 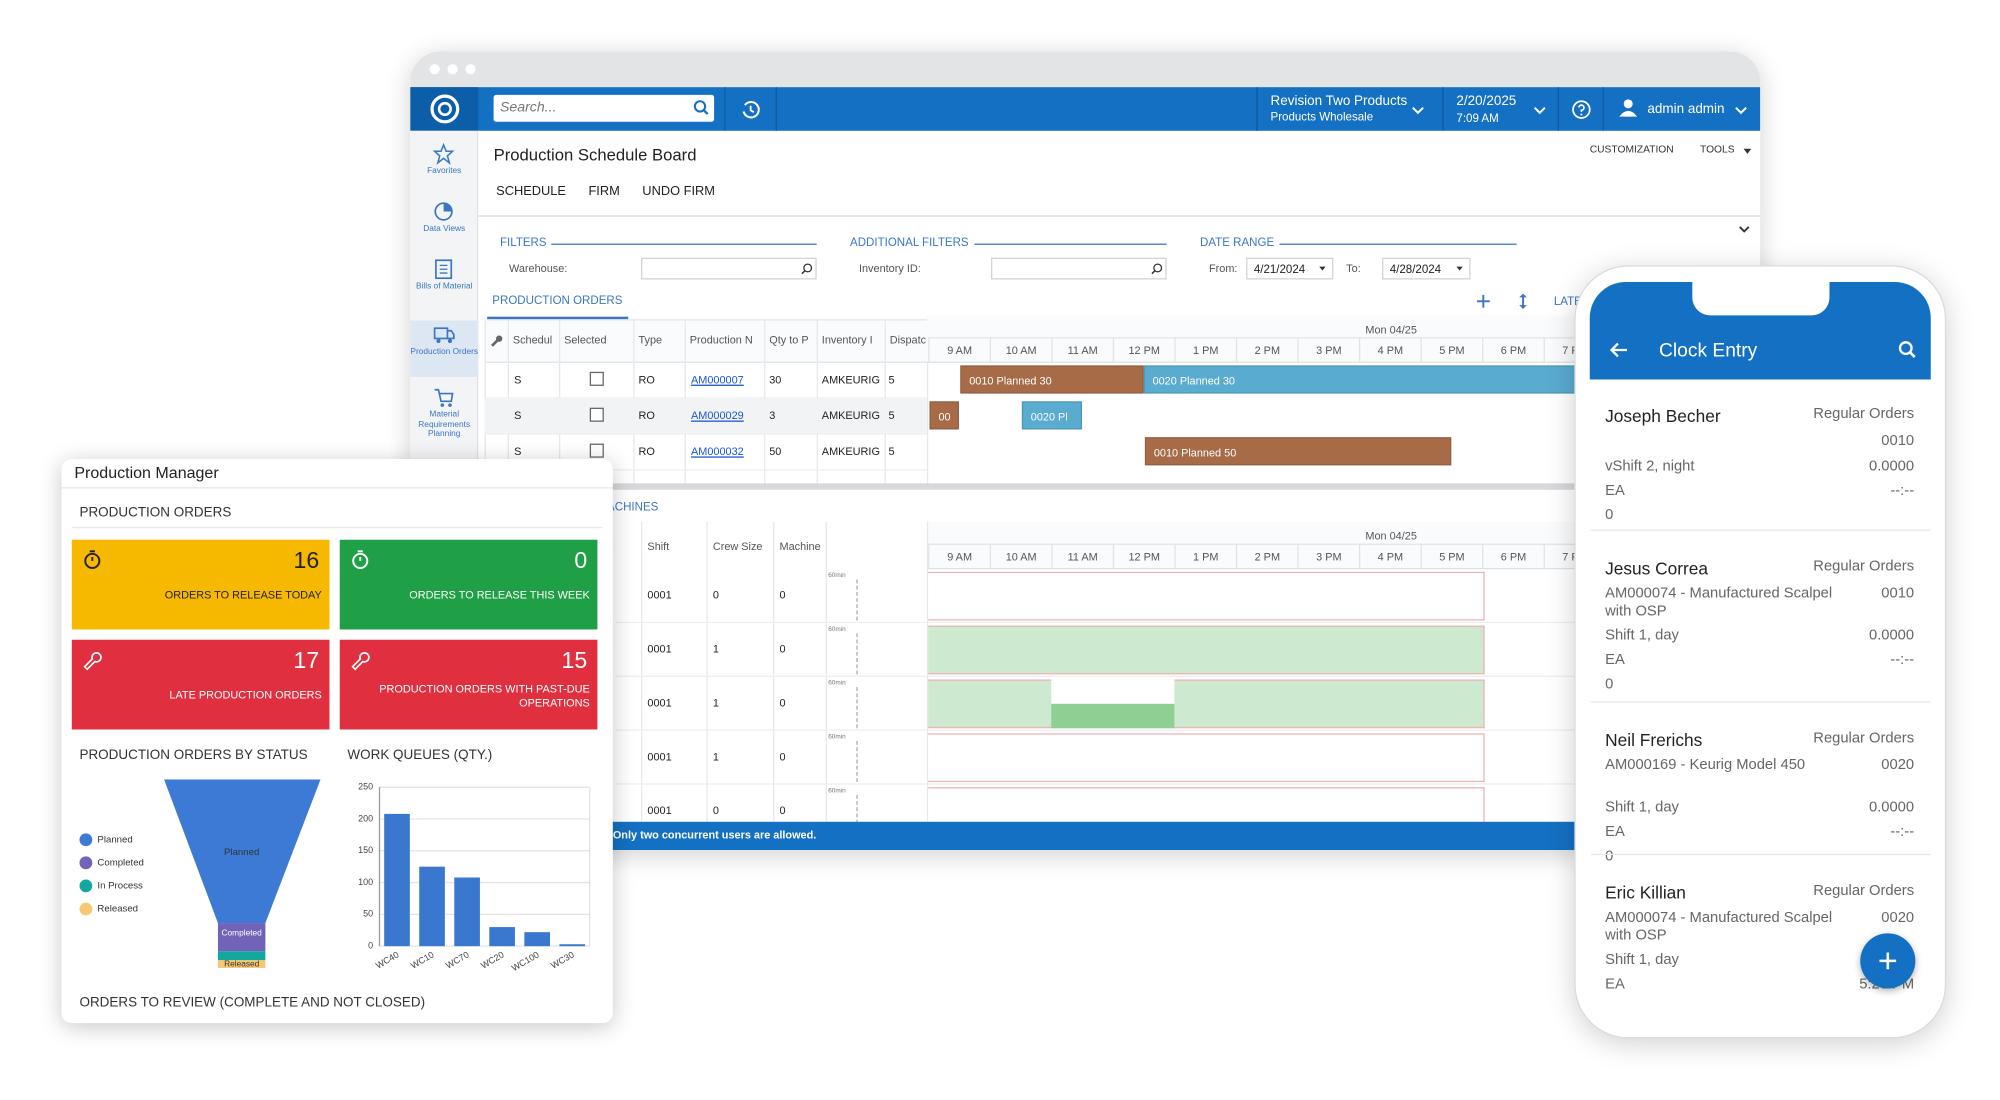 What do you see at coordinates (837, 575) in the screenshot?
I see `capacity-label: 60min` at bounding box center [837, 575].